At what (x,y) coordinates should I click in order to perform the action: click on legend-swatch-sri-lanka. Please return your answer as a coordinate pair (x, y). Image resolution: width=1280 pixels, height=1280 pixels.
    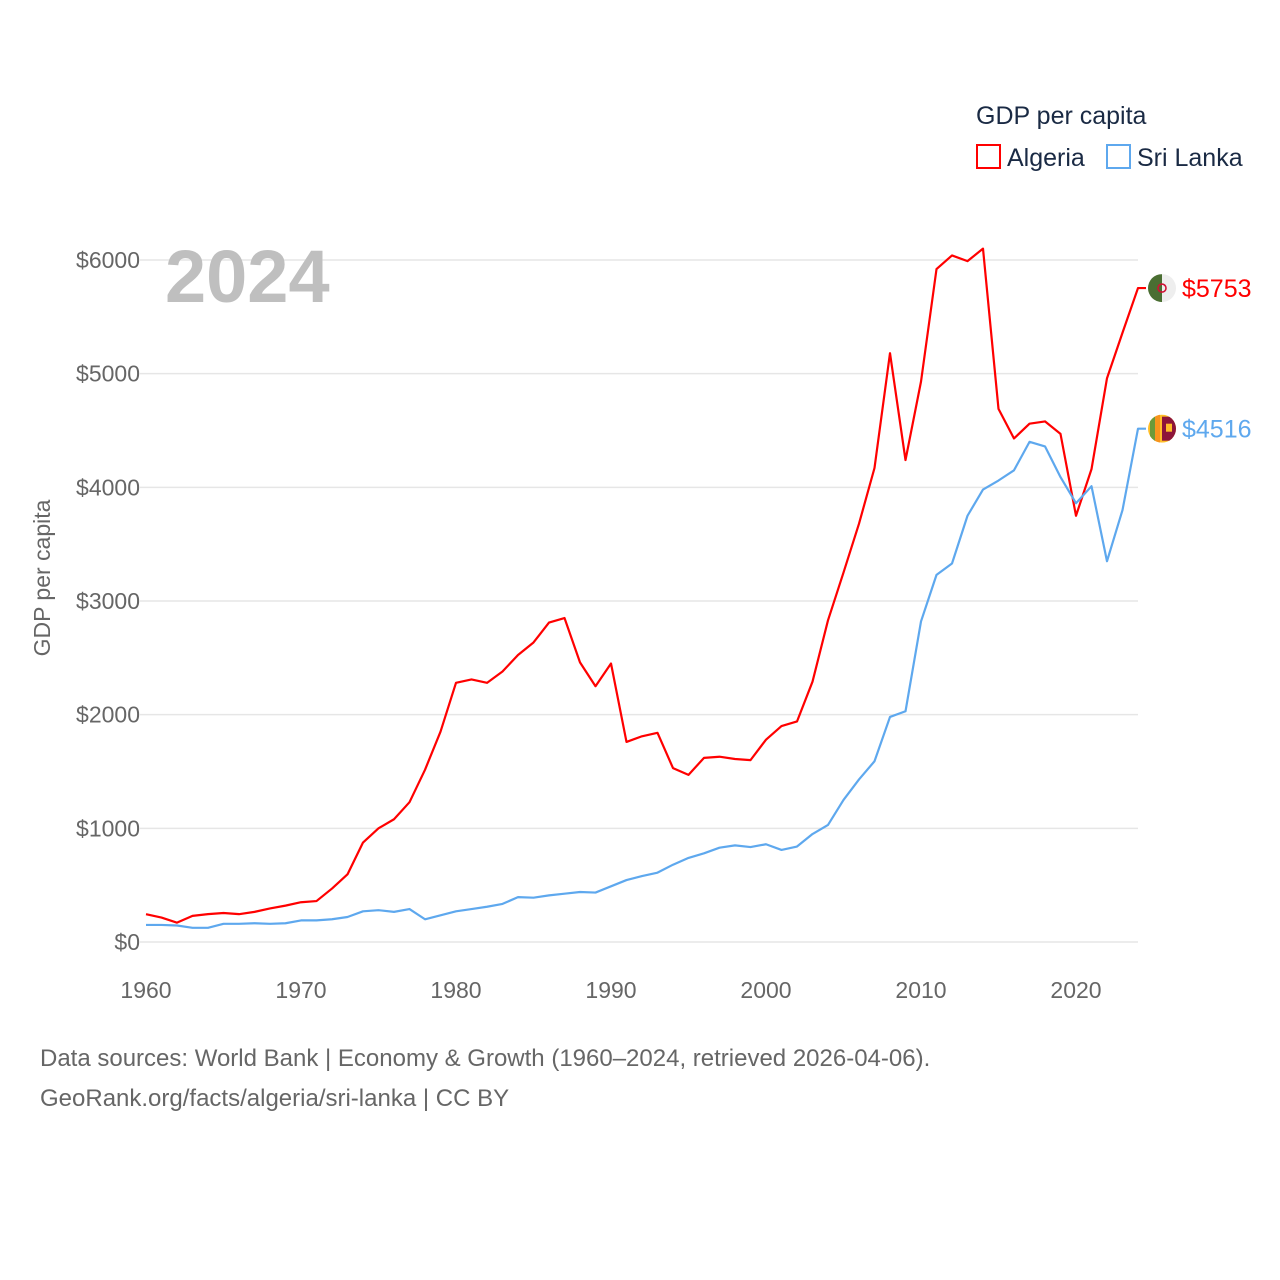
    Looking at the image, I should click on (1118, 156).